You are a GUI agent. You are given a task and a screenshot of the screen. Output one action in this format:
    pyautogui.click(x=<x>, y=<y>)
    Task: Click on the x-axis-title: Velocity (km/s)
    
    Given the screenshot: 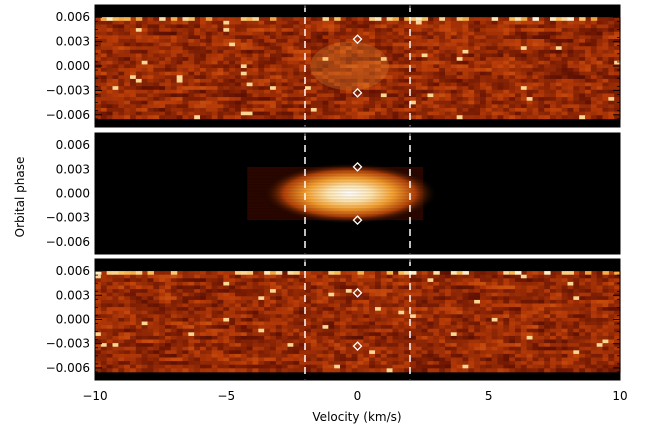 What is the action you would take?
    pyautogui.click(x=356, y=417)
    